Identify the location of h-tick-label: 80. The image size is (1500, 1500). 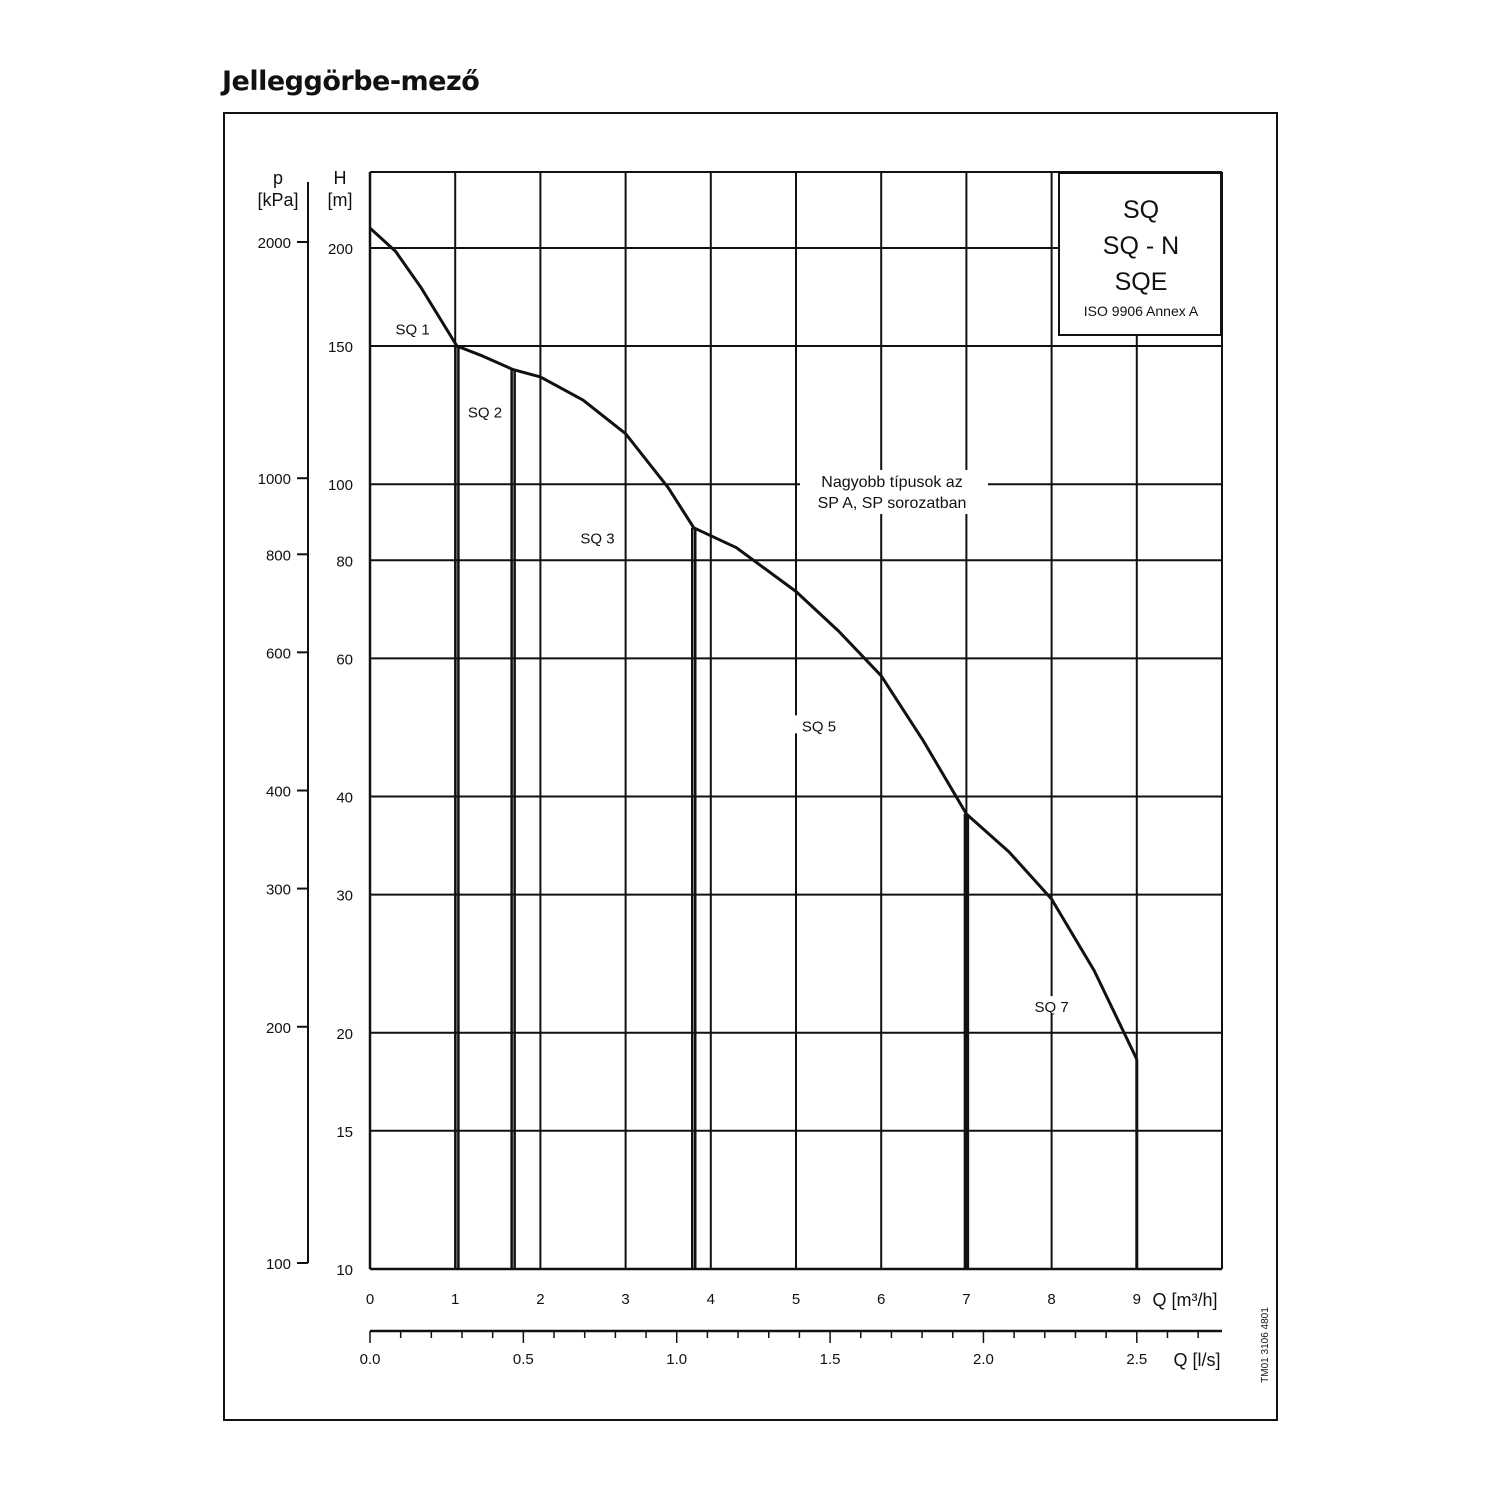
(344, 561).